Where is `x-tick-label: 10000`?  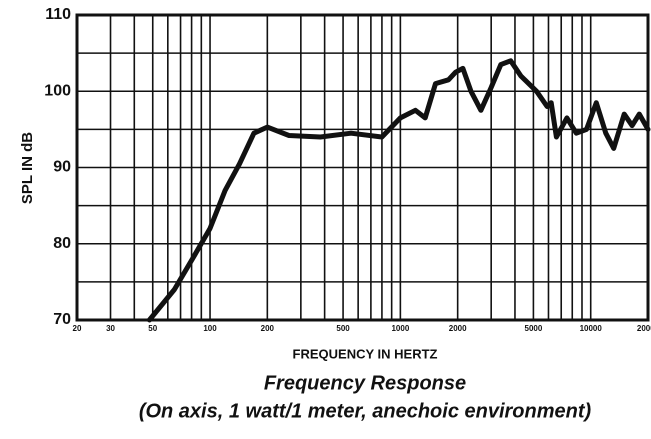
x-tick-label: 10000 is located at coordinates (591, 328).